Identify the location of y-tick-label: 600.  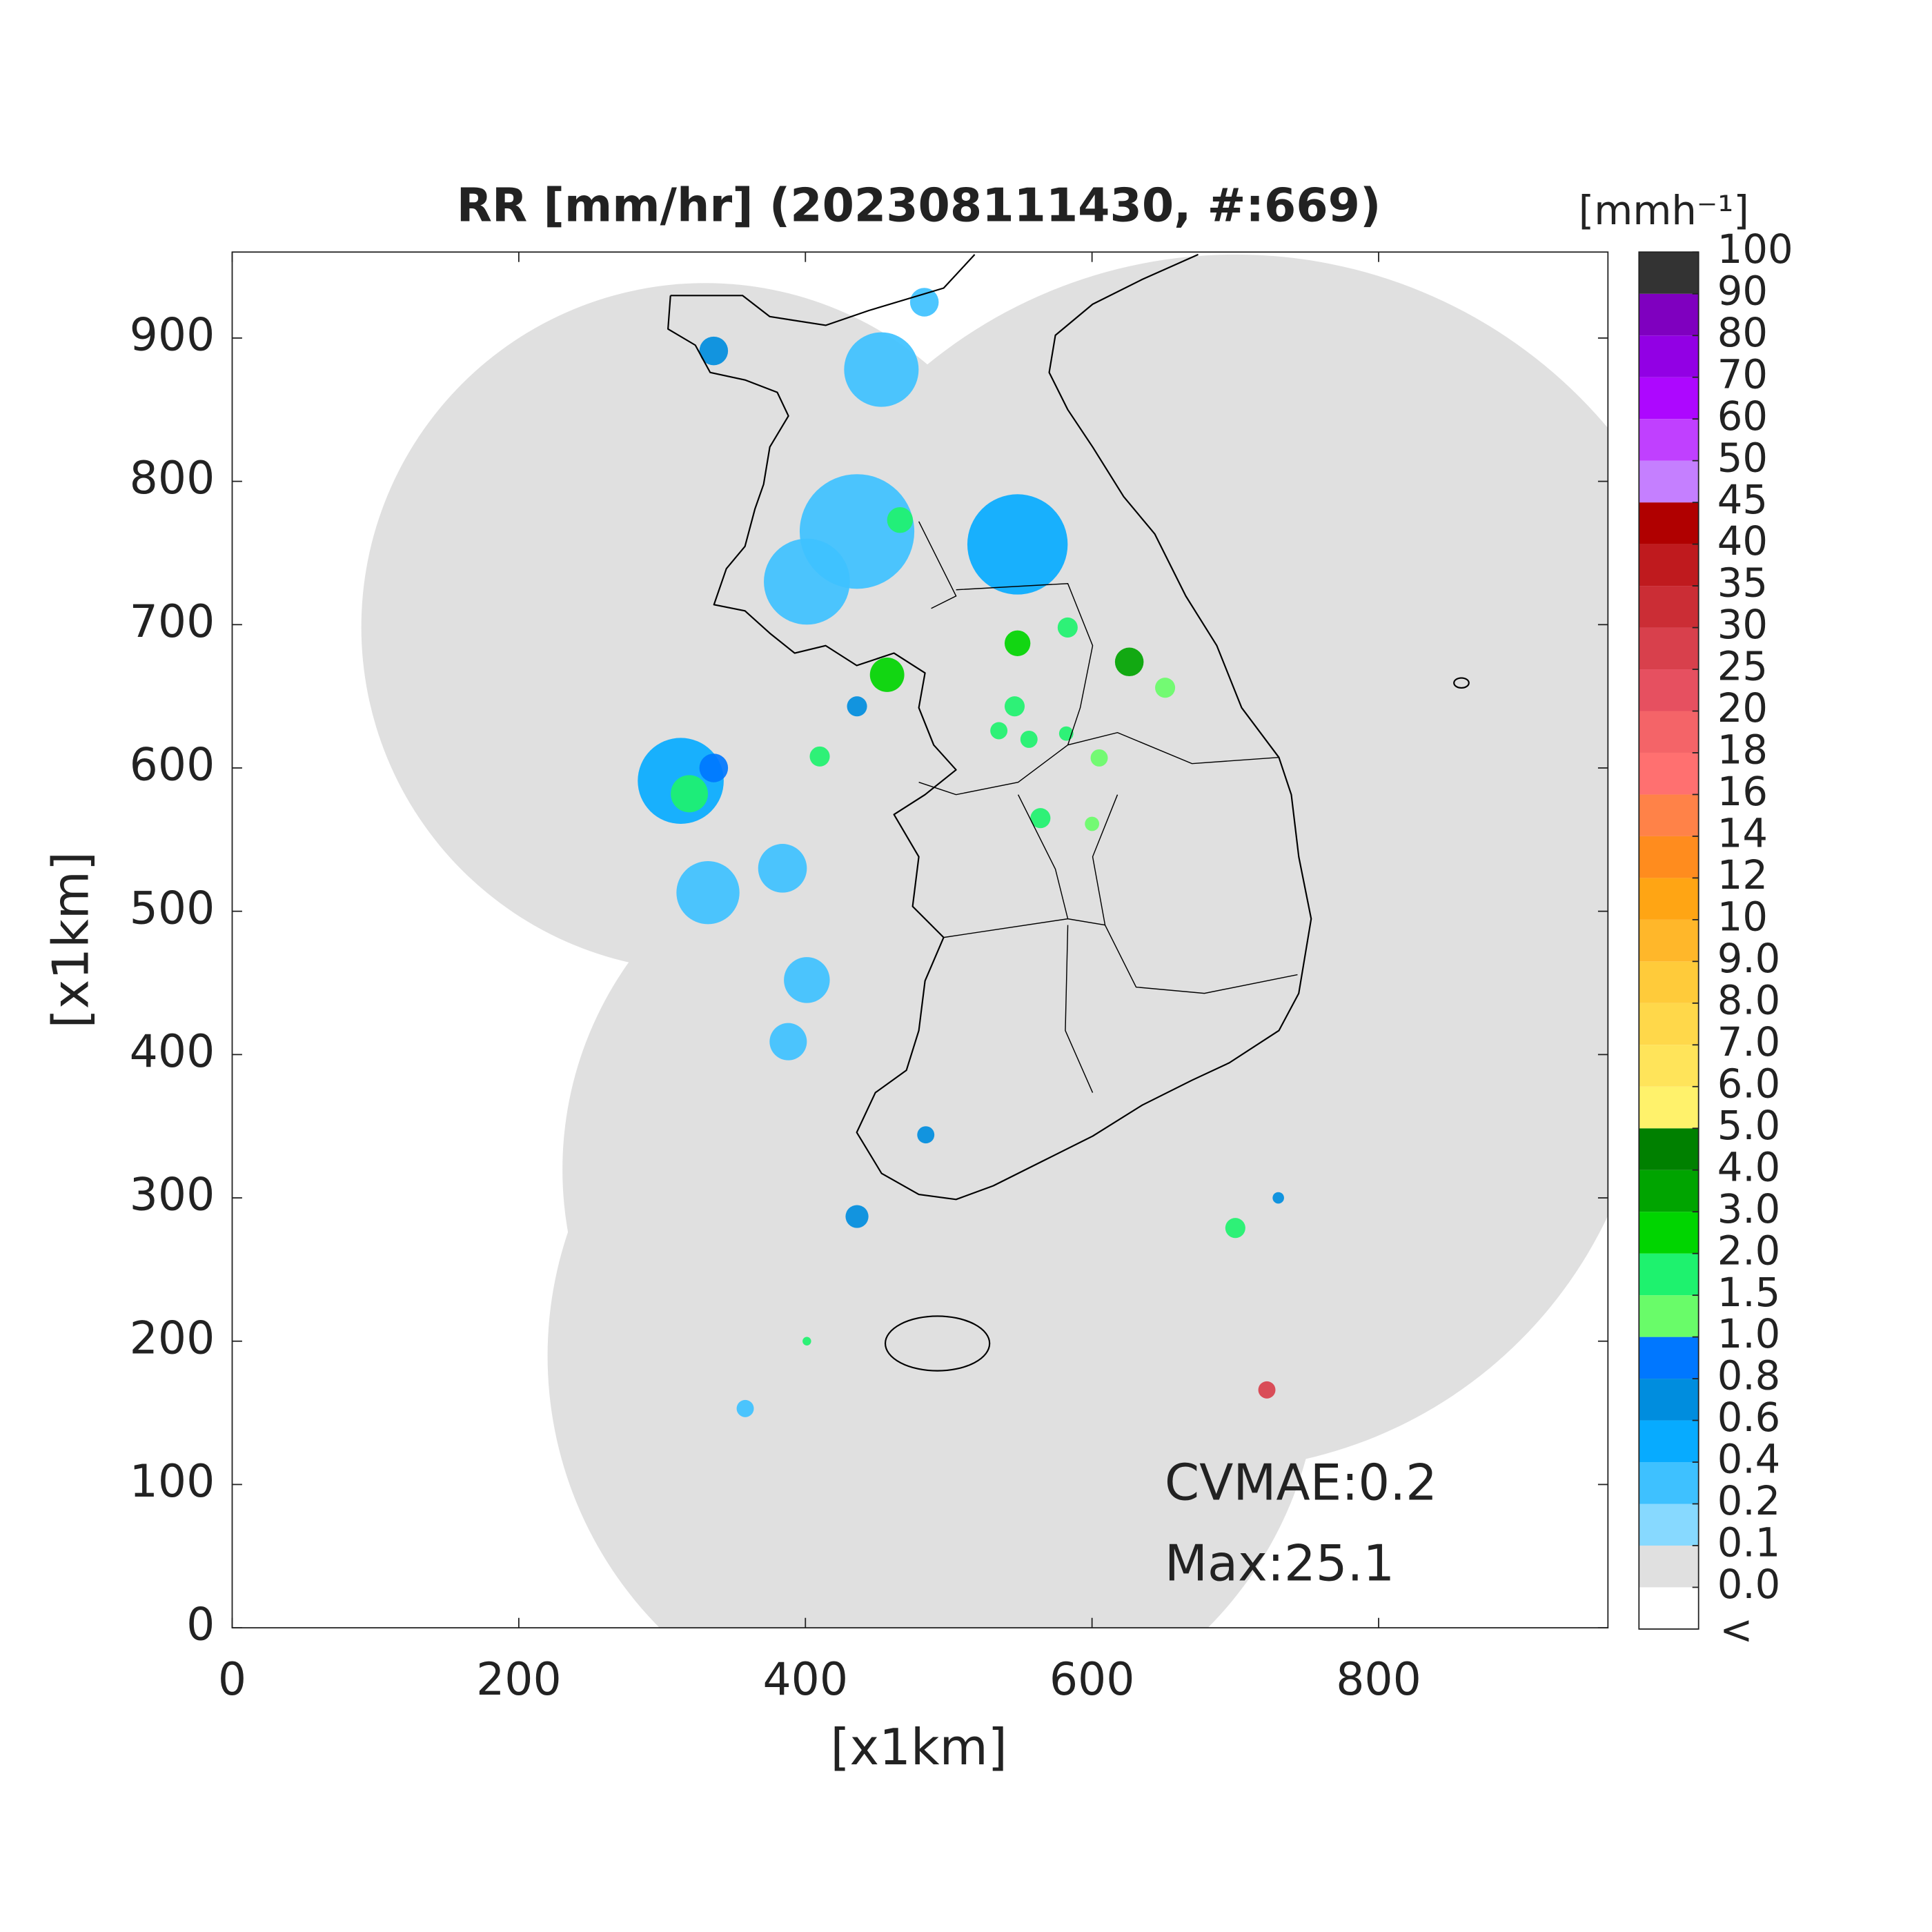
(172, 765).